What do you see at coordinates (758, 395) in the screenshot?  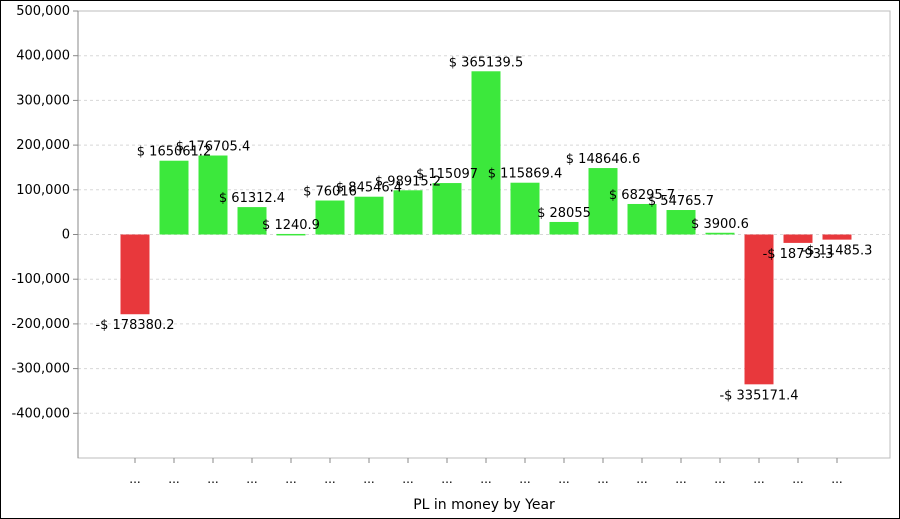 I see `data-label: -$ 335171.4` at bounding box center [758, 395].